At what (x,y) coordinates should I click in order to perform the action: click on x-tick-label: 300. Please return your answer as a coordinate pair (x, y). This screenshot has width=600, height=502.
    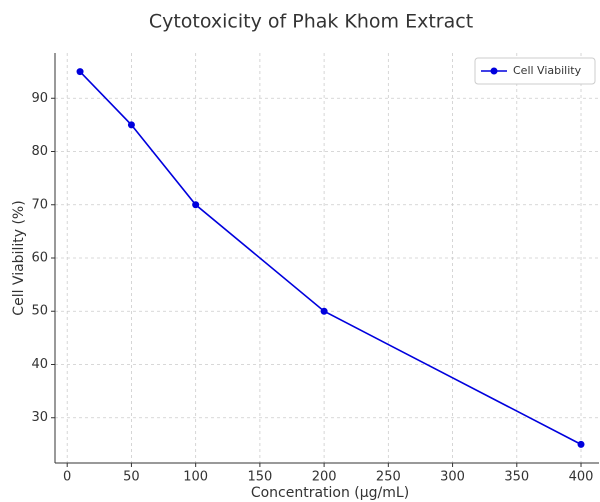
    Looking at the image, I should click on (452, 477).